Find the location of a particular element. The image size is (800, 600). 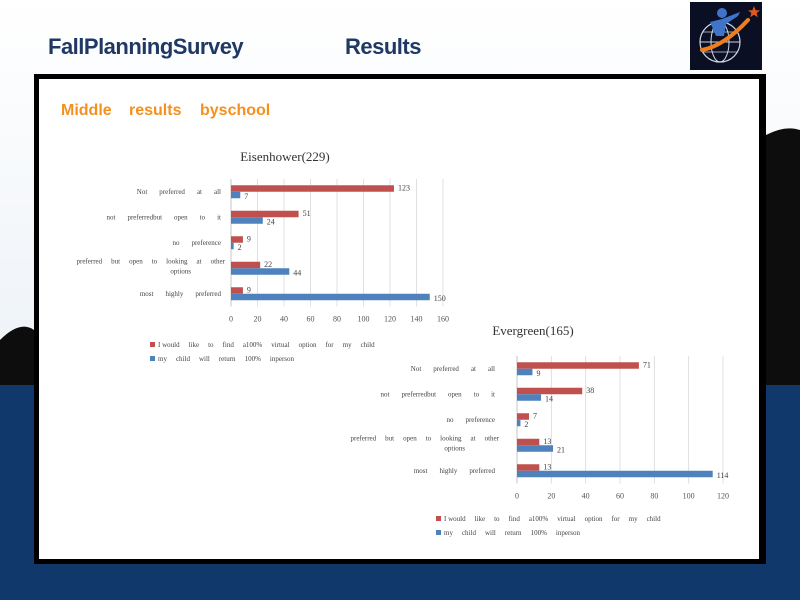

legend-label-word: find is located at coordinates (229, 345).